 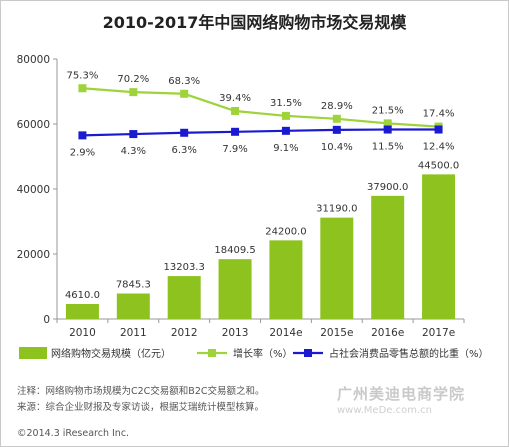 What do you see at coordinates (235, 98) in the screenshot?
I see `growth-rate-label: 39.4%` at bounding box center [235, 98].